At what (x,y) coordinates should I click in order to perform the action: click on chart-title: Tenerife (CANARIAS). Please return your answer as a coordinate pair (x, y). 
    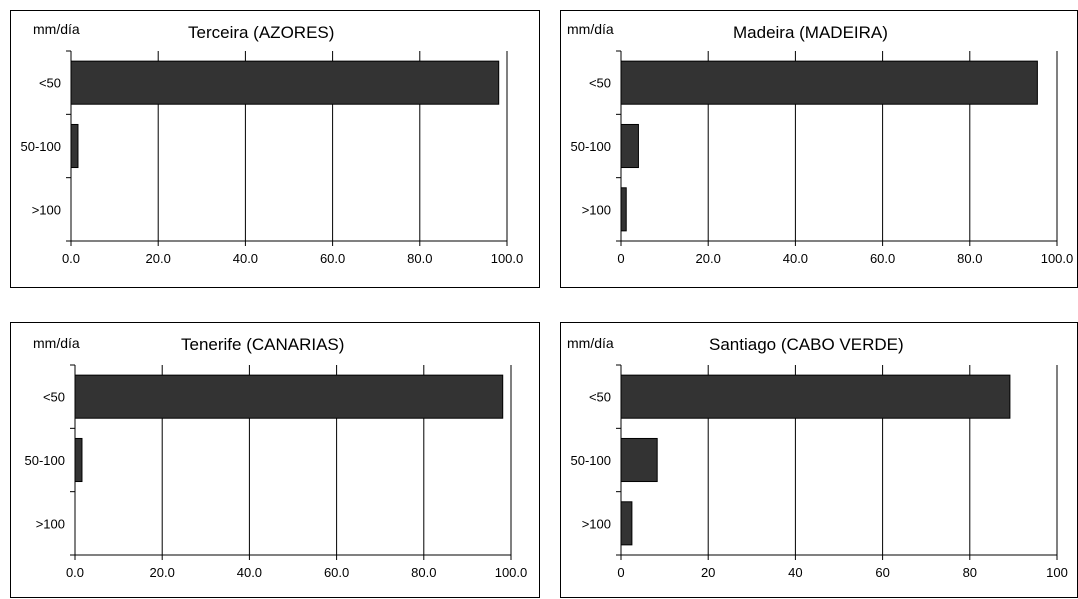
    Looking at the image, I should click on (263, 344).